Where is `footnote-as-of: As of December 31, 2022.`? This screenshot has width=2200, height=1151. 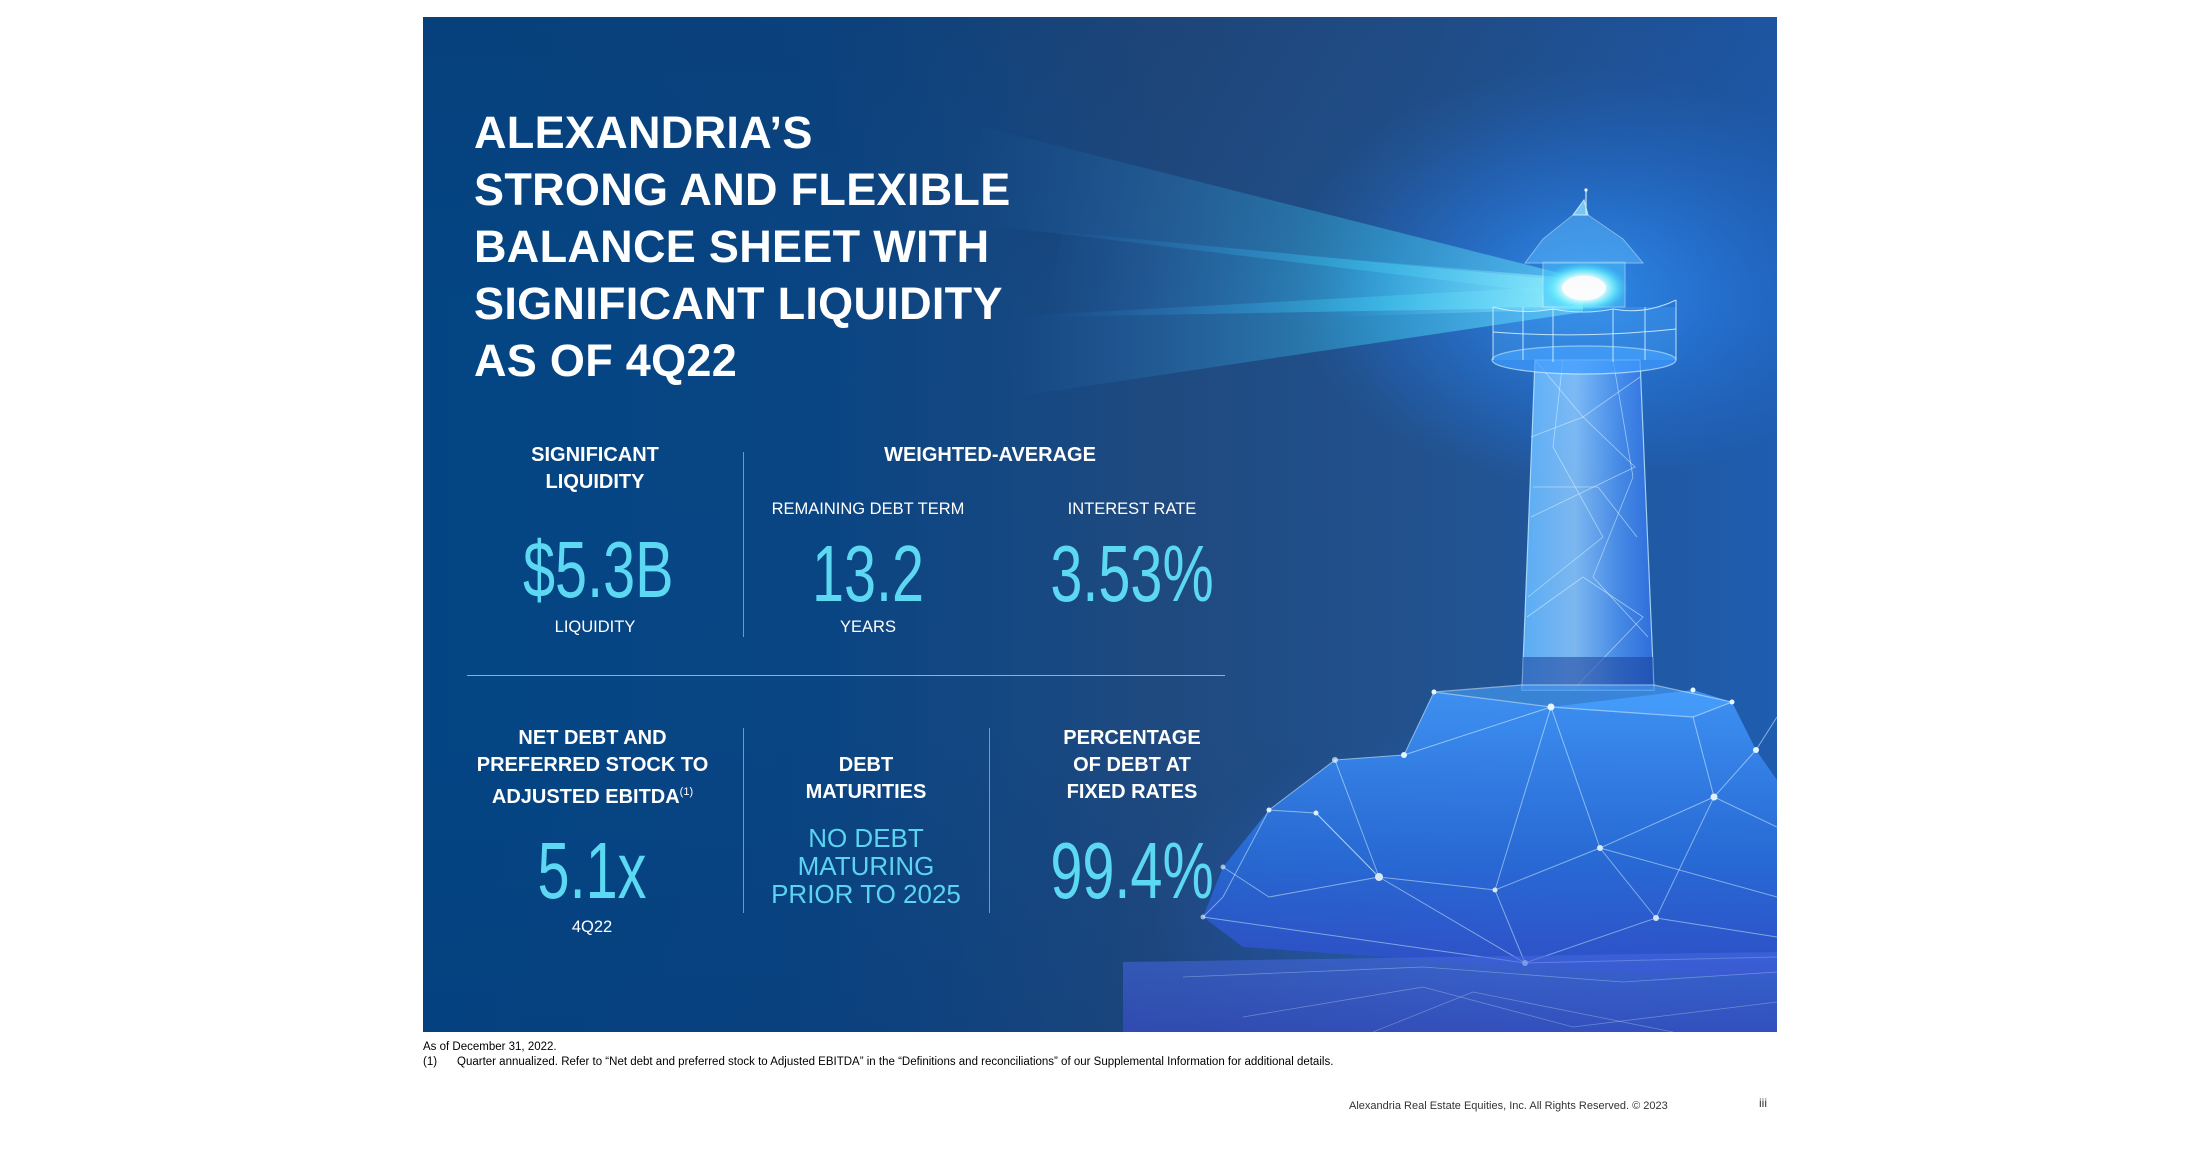
footnote-as-of: As of December 31, 2022. is located at coordinates (490, 1047).